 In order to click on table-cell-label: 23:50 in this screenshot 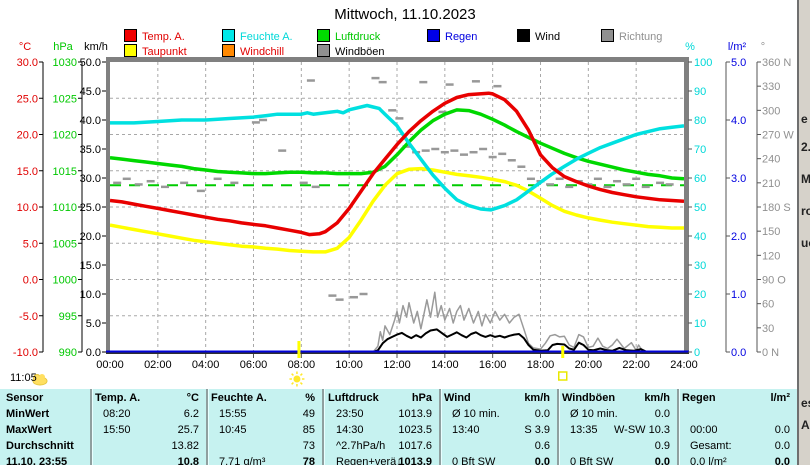, I will do `click(350, 414)`.